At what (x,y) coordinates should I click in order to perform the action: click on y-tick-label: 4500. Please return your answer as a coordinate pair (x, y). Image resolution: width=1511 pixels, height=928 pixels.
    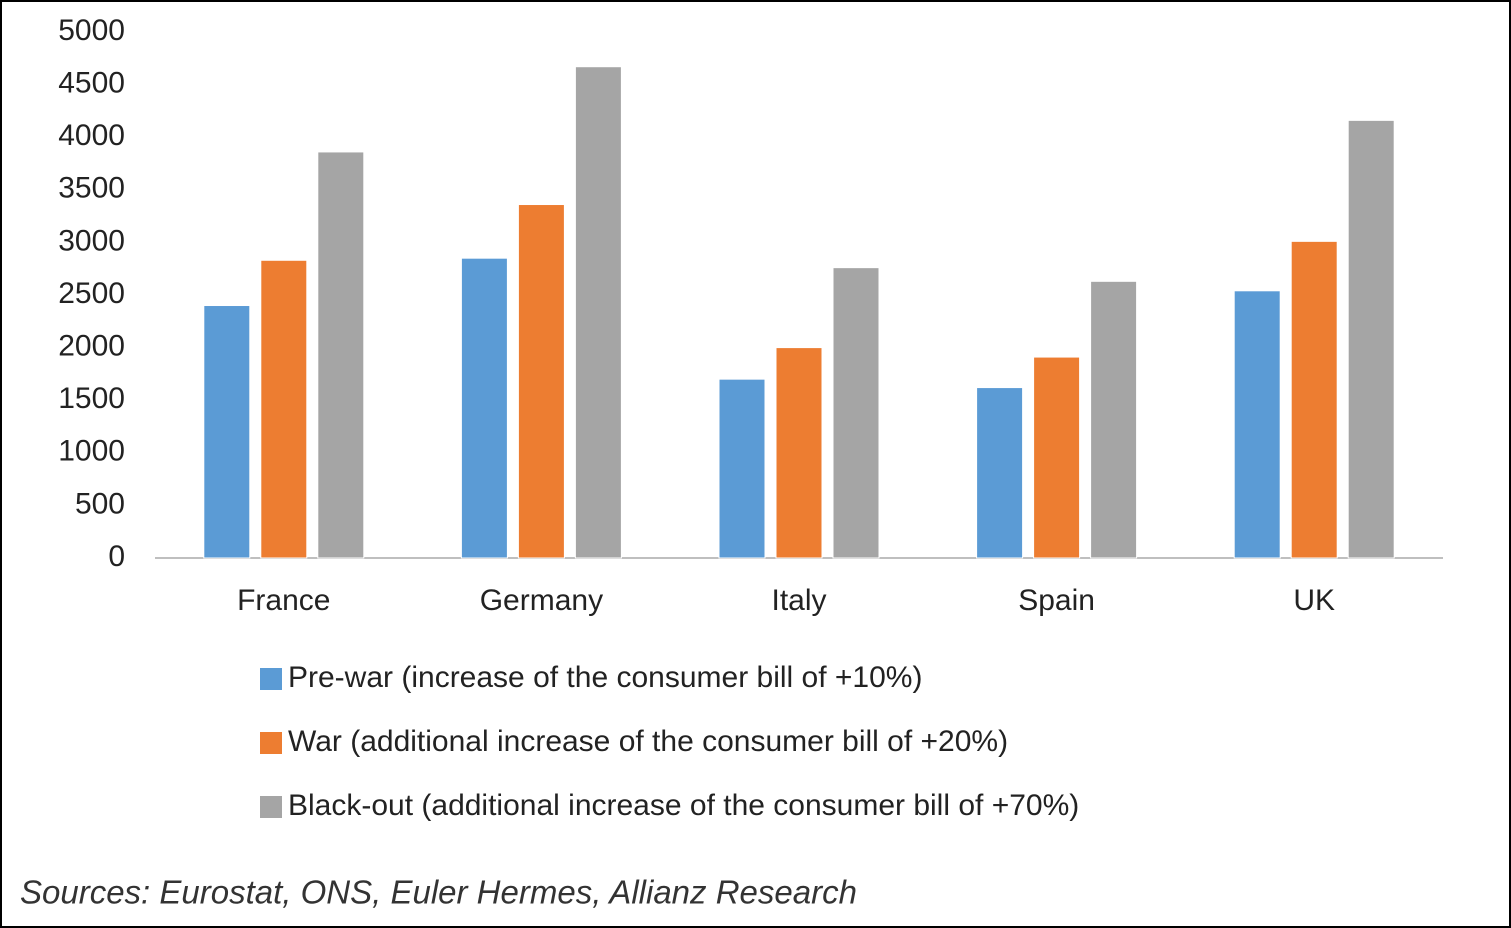
    Looking at the image, I should click on (91, 83).